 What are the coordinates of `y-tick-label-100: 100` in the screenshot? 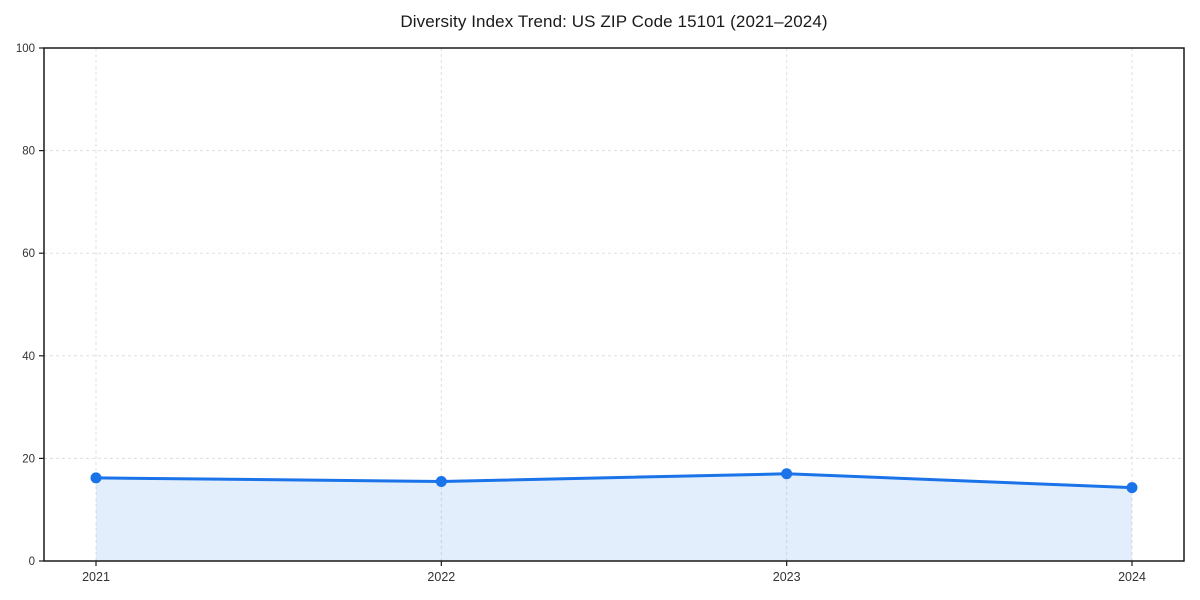 It's located at (25, 49).